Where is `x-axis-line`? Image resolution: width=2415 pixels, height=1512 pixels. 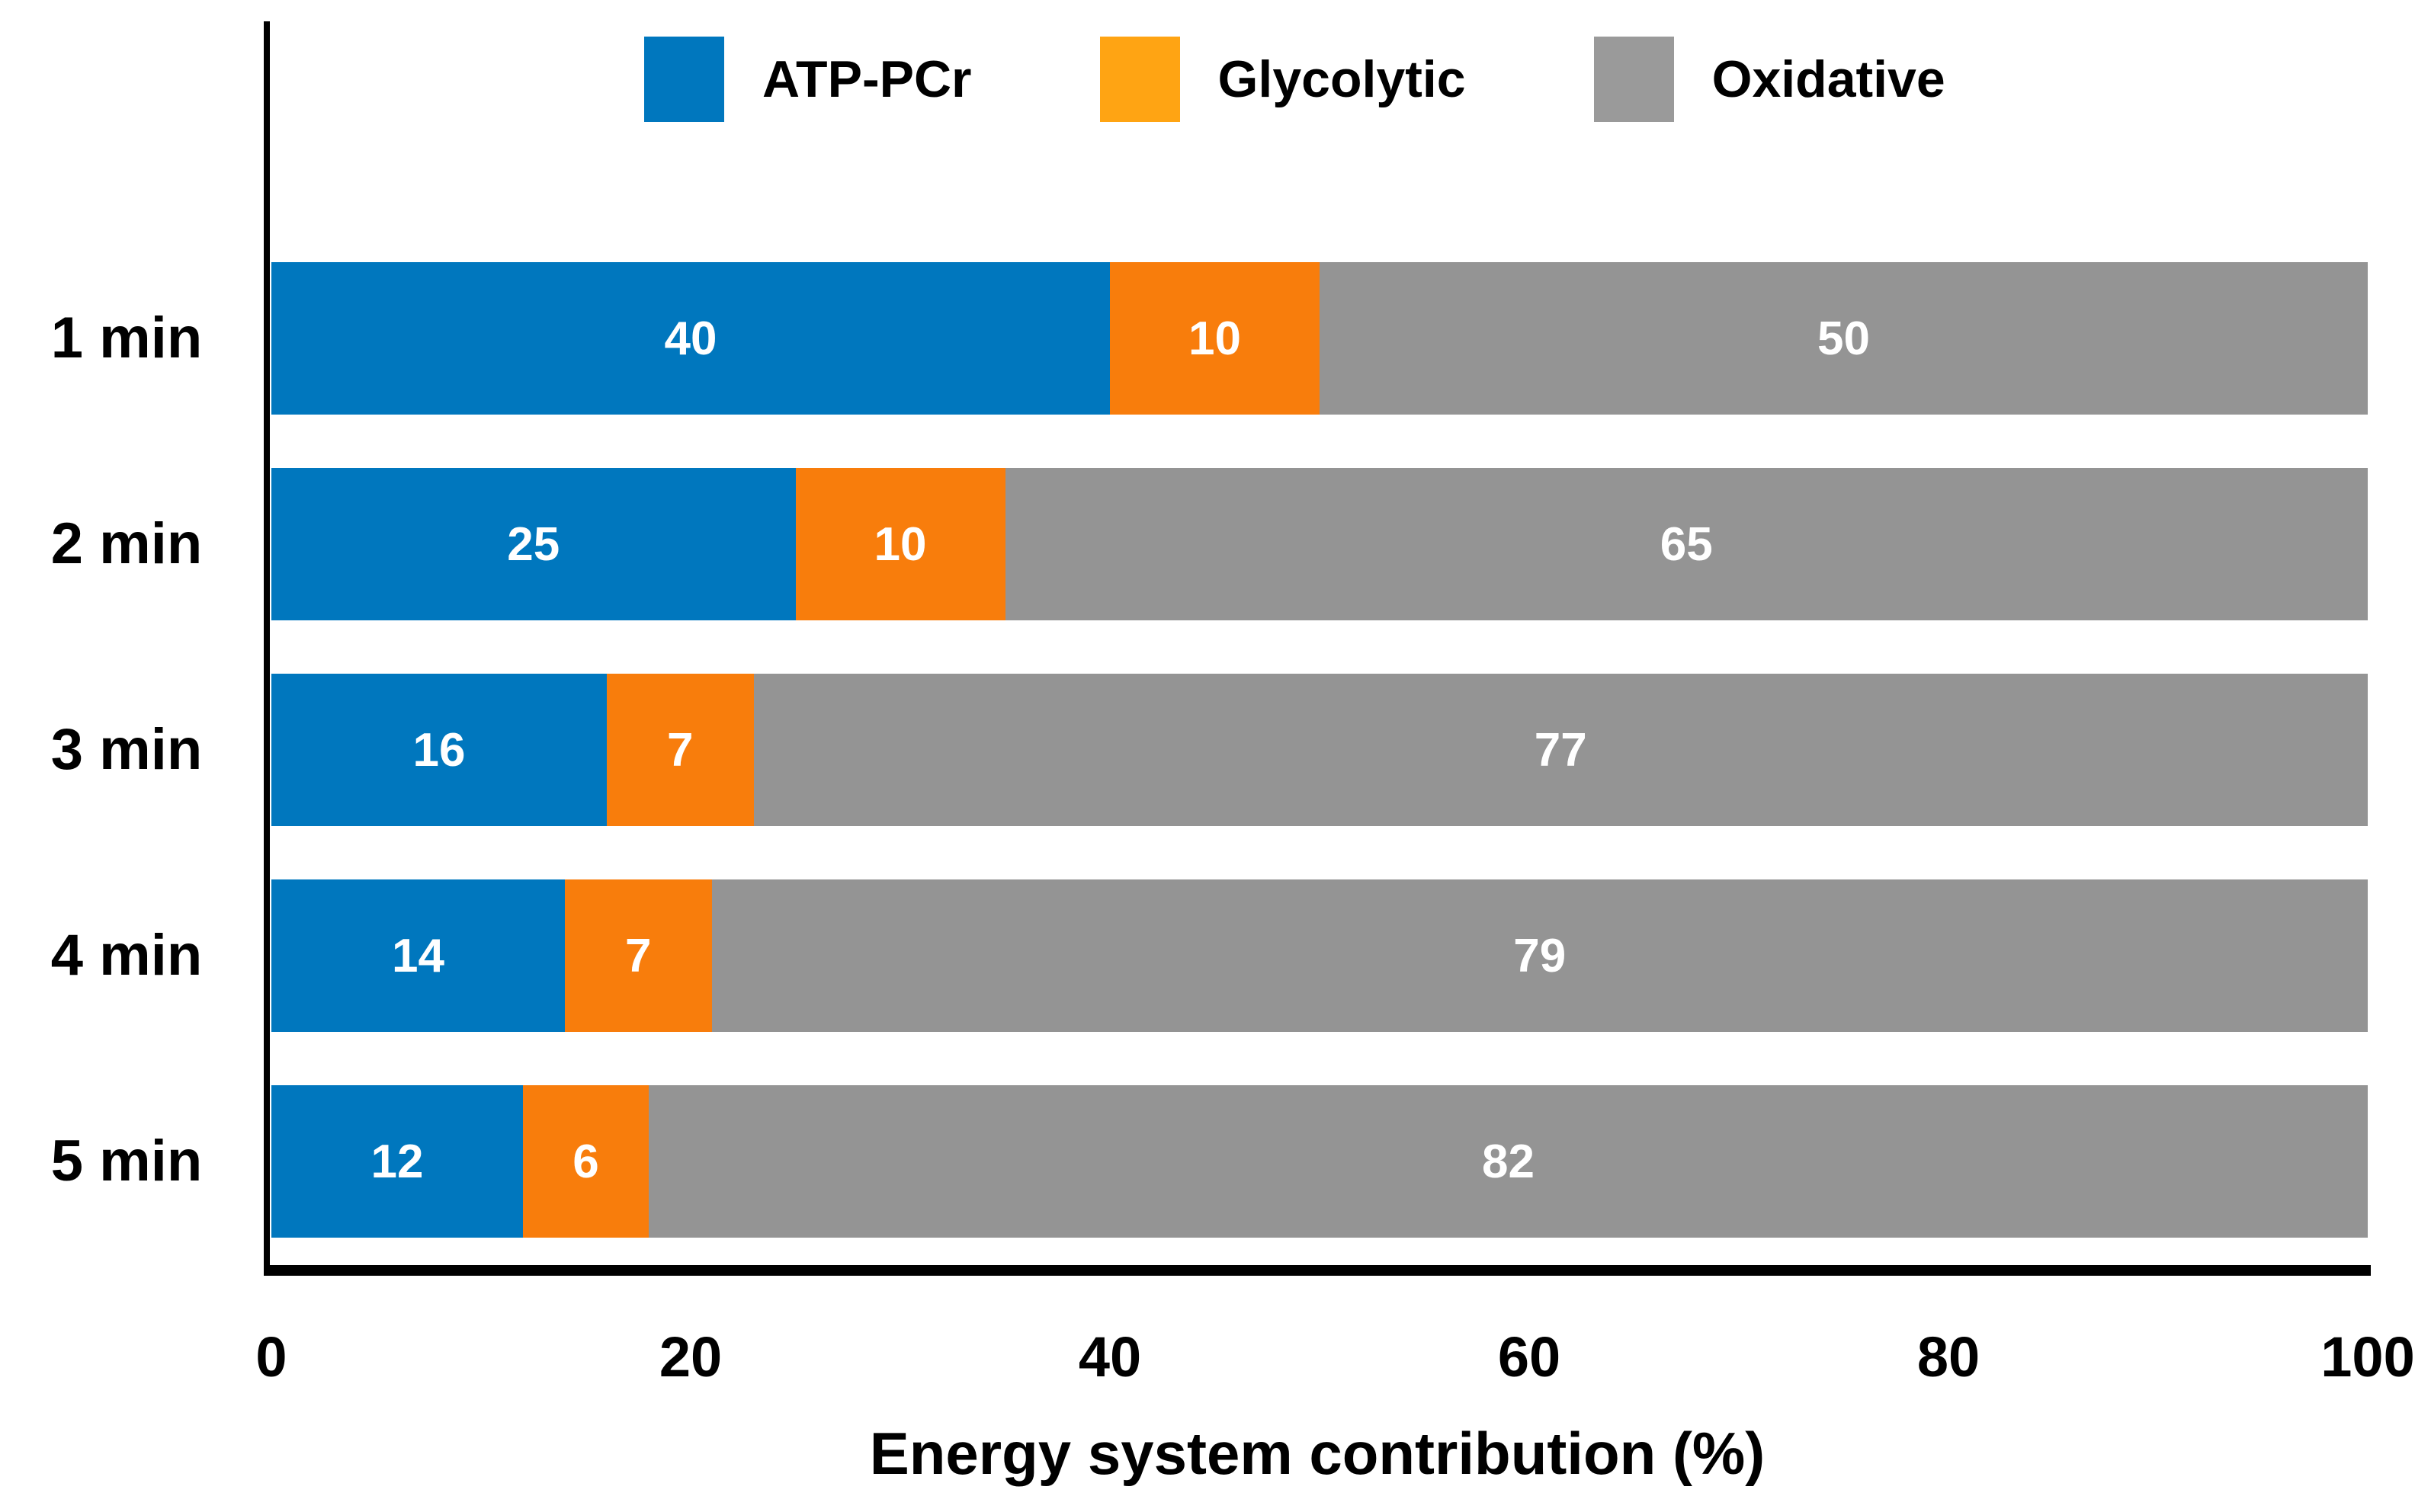
x-axis-line is located at coordinates (1317, 1270).